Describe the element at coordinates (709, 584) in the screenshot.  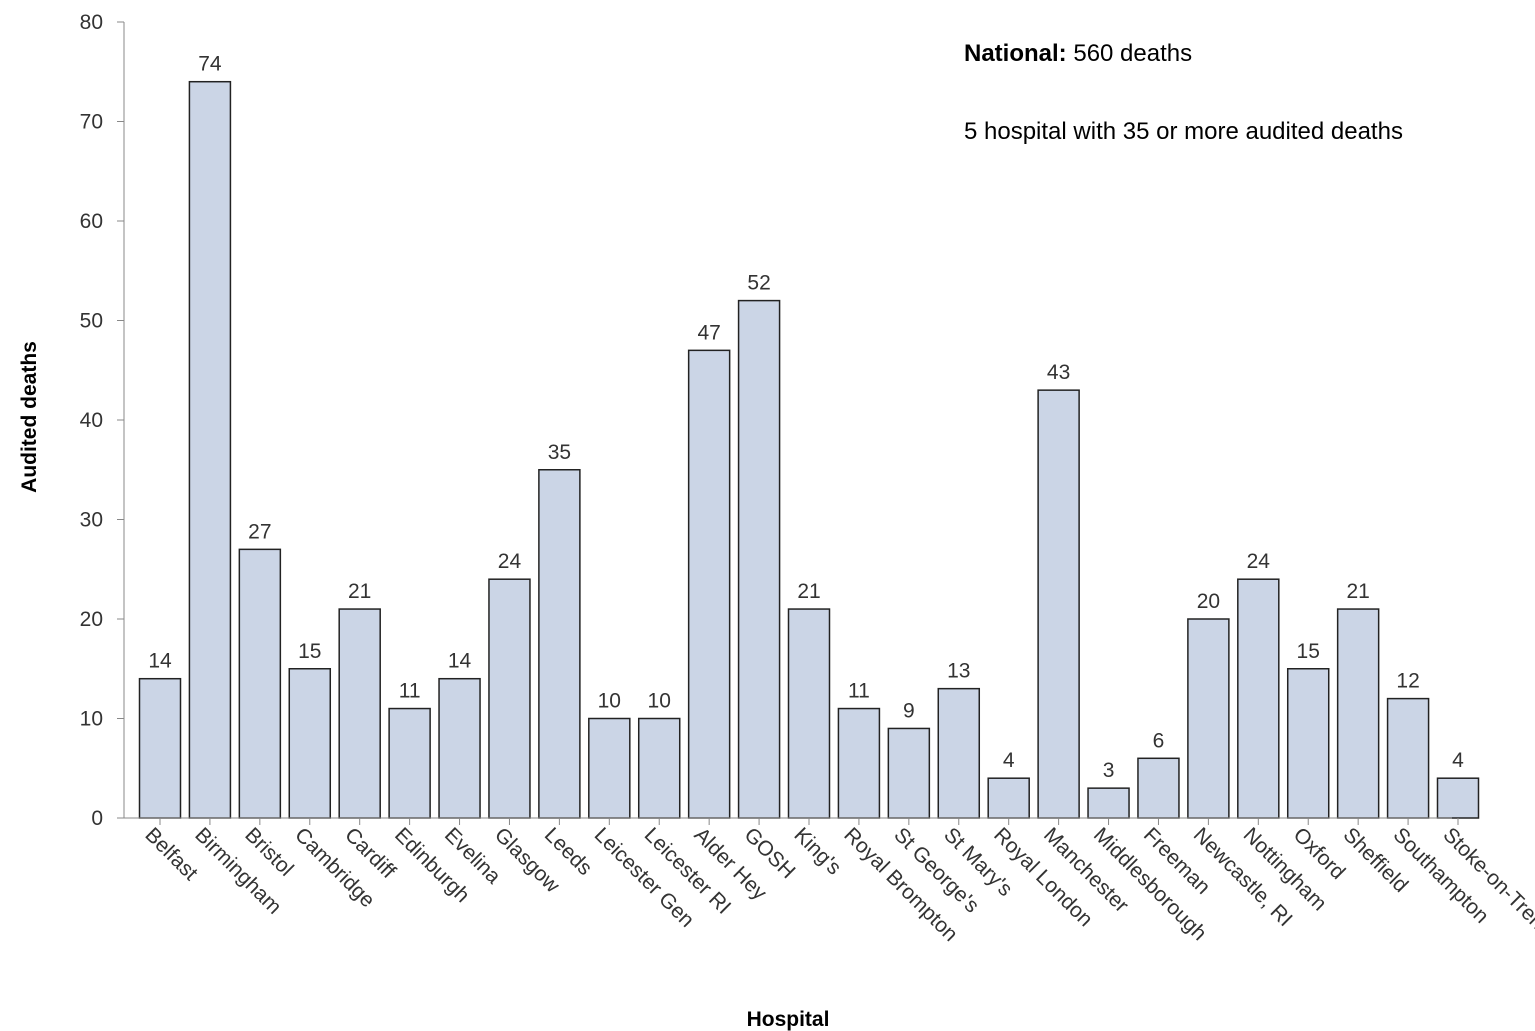
I see `bar-alder-hey` at that location.